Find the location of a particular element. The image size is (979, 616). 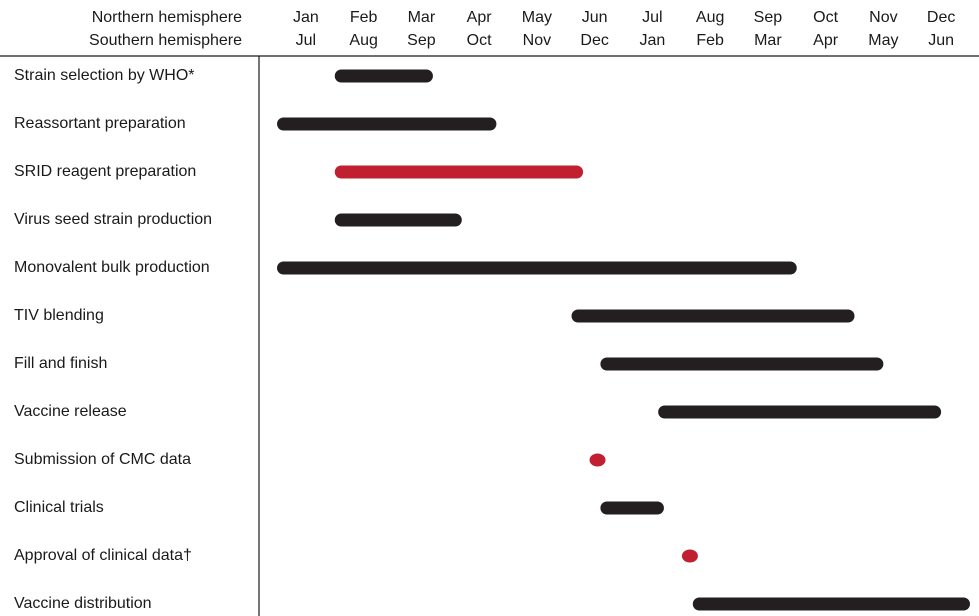

month-label-southern: Jan is located at coordinates (652, 40).